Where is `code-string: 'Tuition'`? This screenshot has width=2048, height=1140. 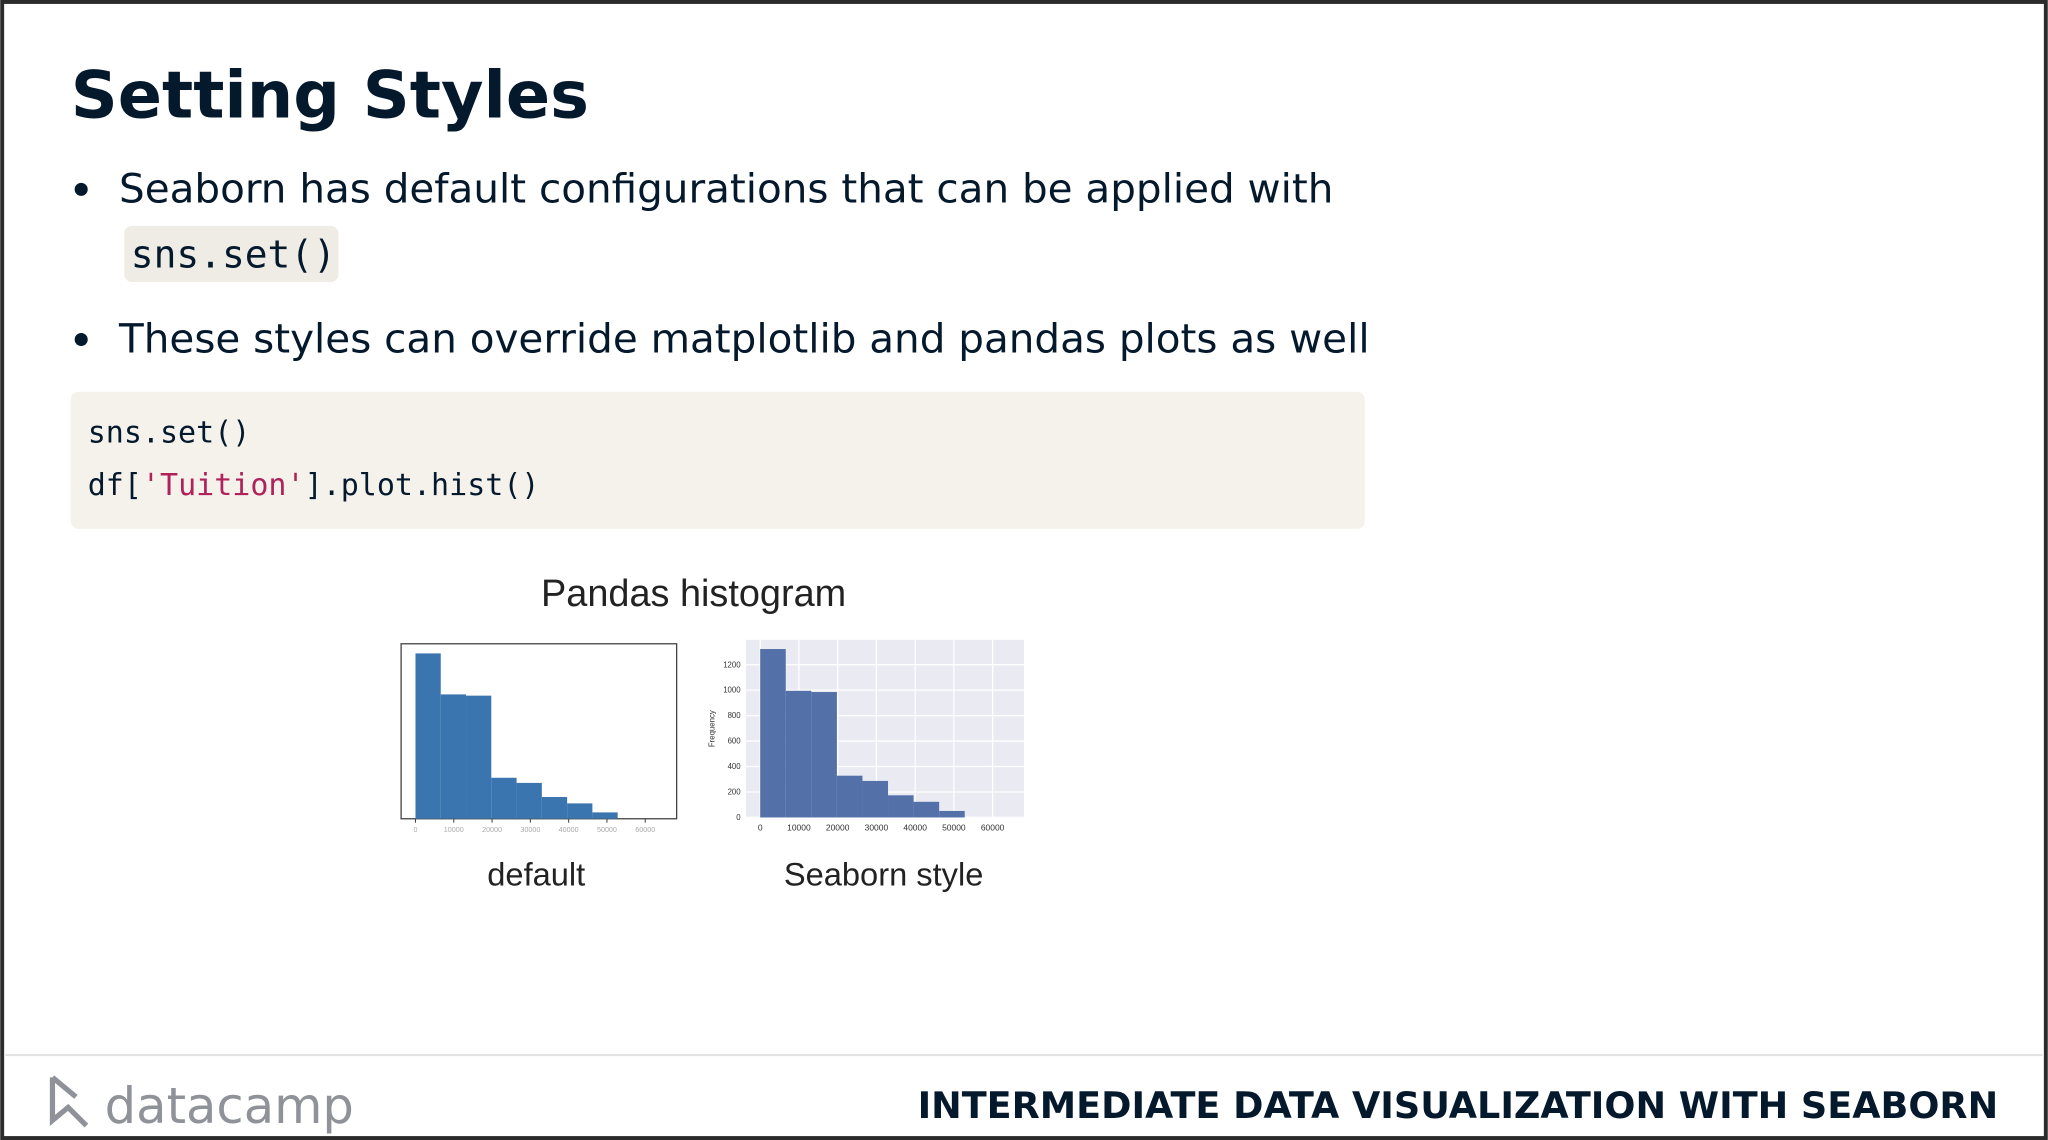
code-string: 'Tuition' is located at coordinates (223, 485).